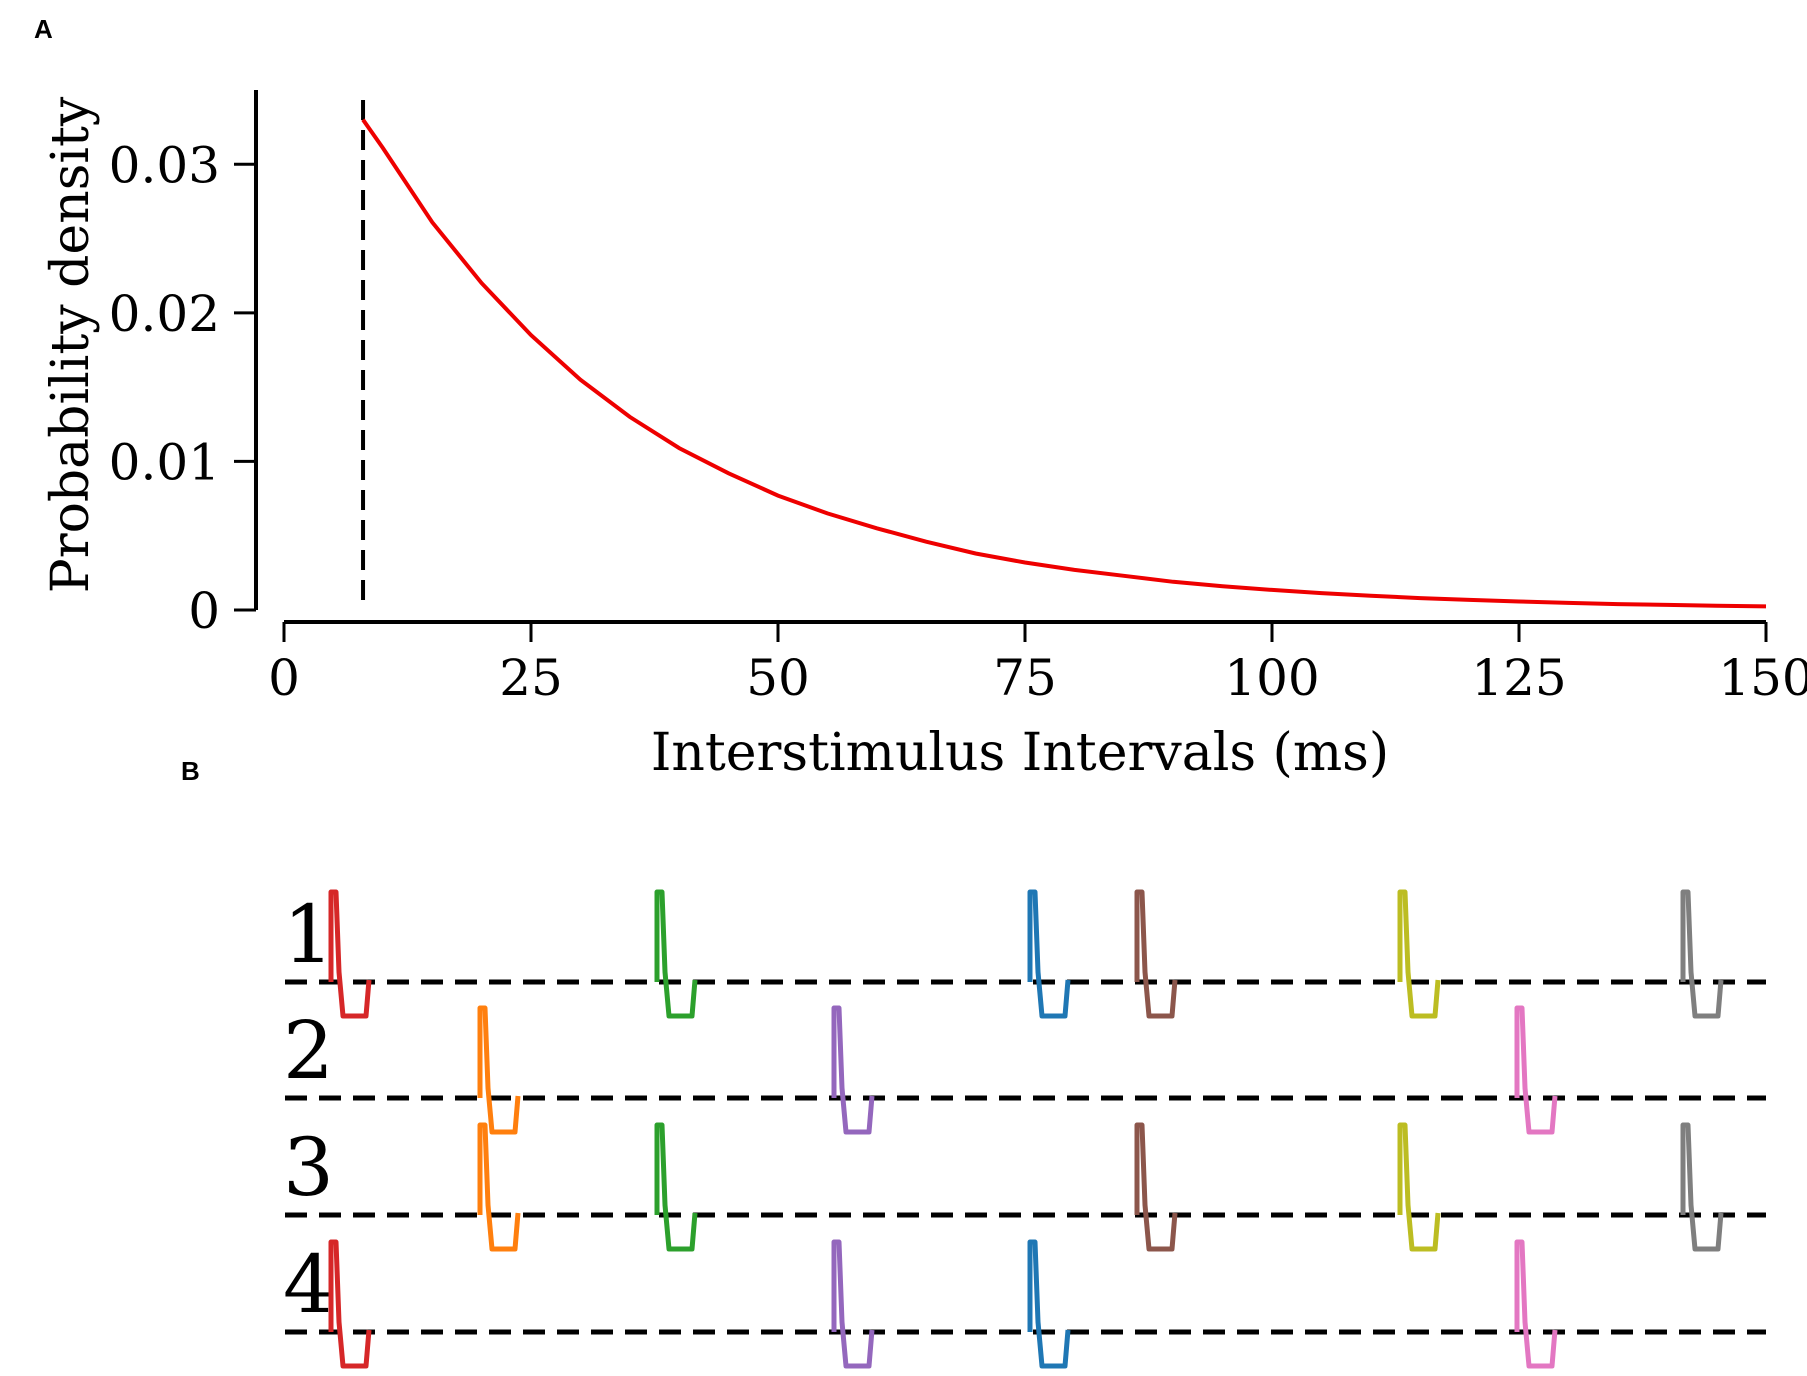 The height and width of the screenshot is (1376, 1807). Describe the element at coordinates (1025, 678) in the screenshot. I see `x-tick-label: 75` at that location.